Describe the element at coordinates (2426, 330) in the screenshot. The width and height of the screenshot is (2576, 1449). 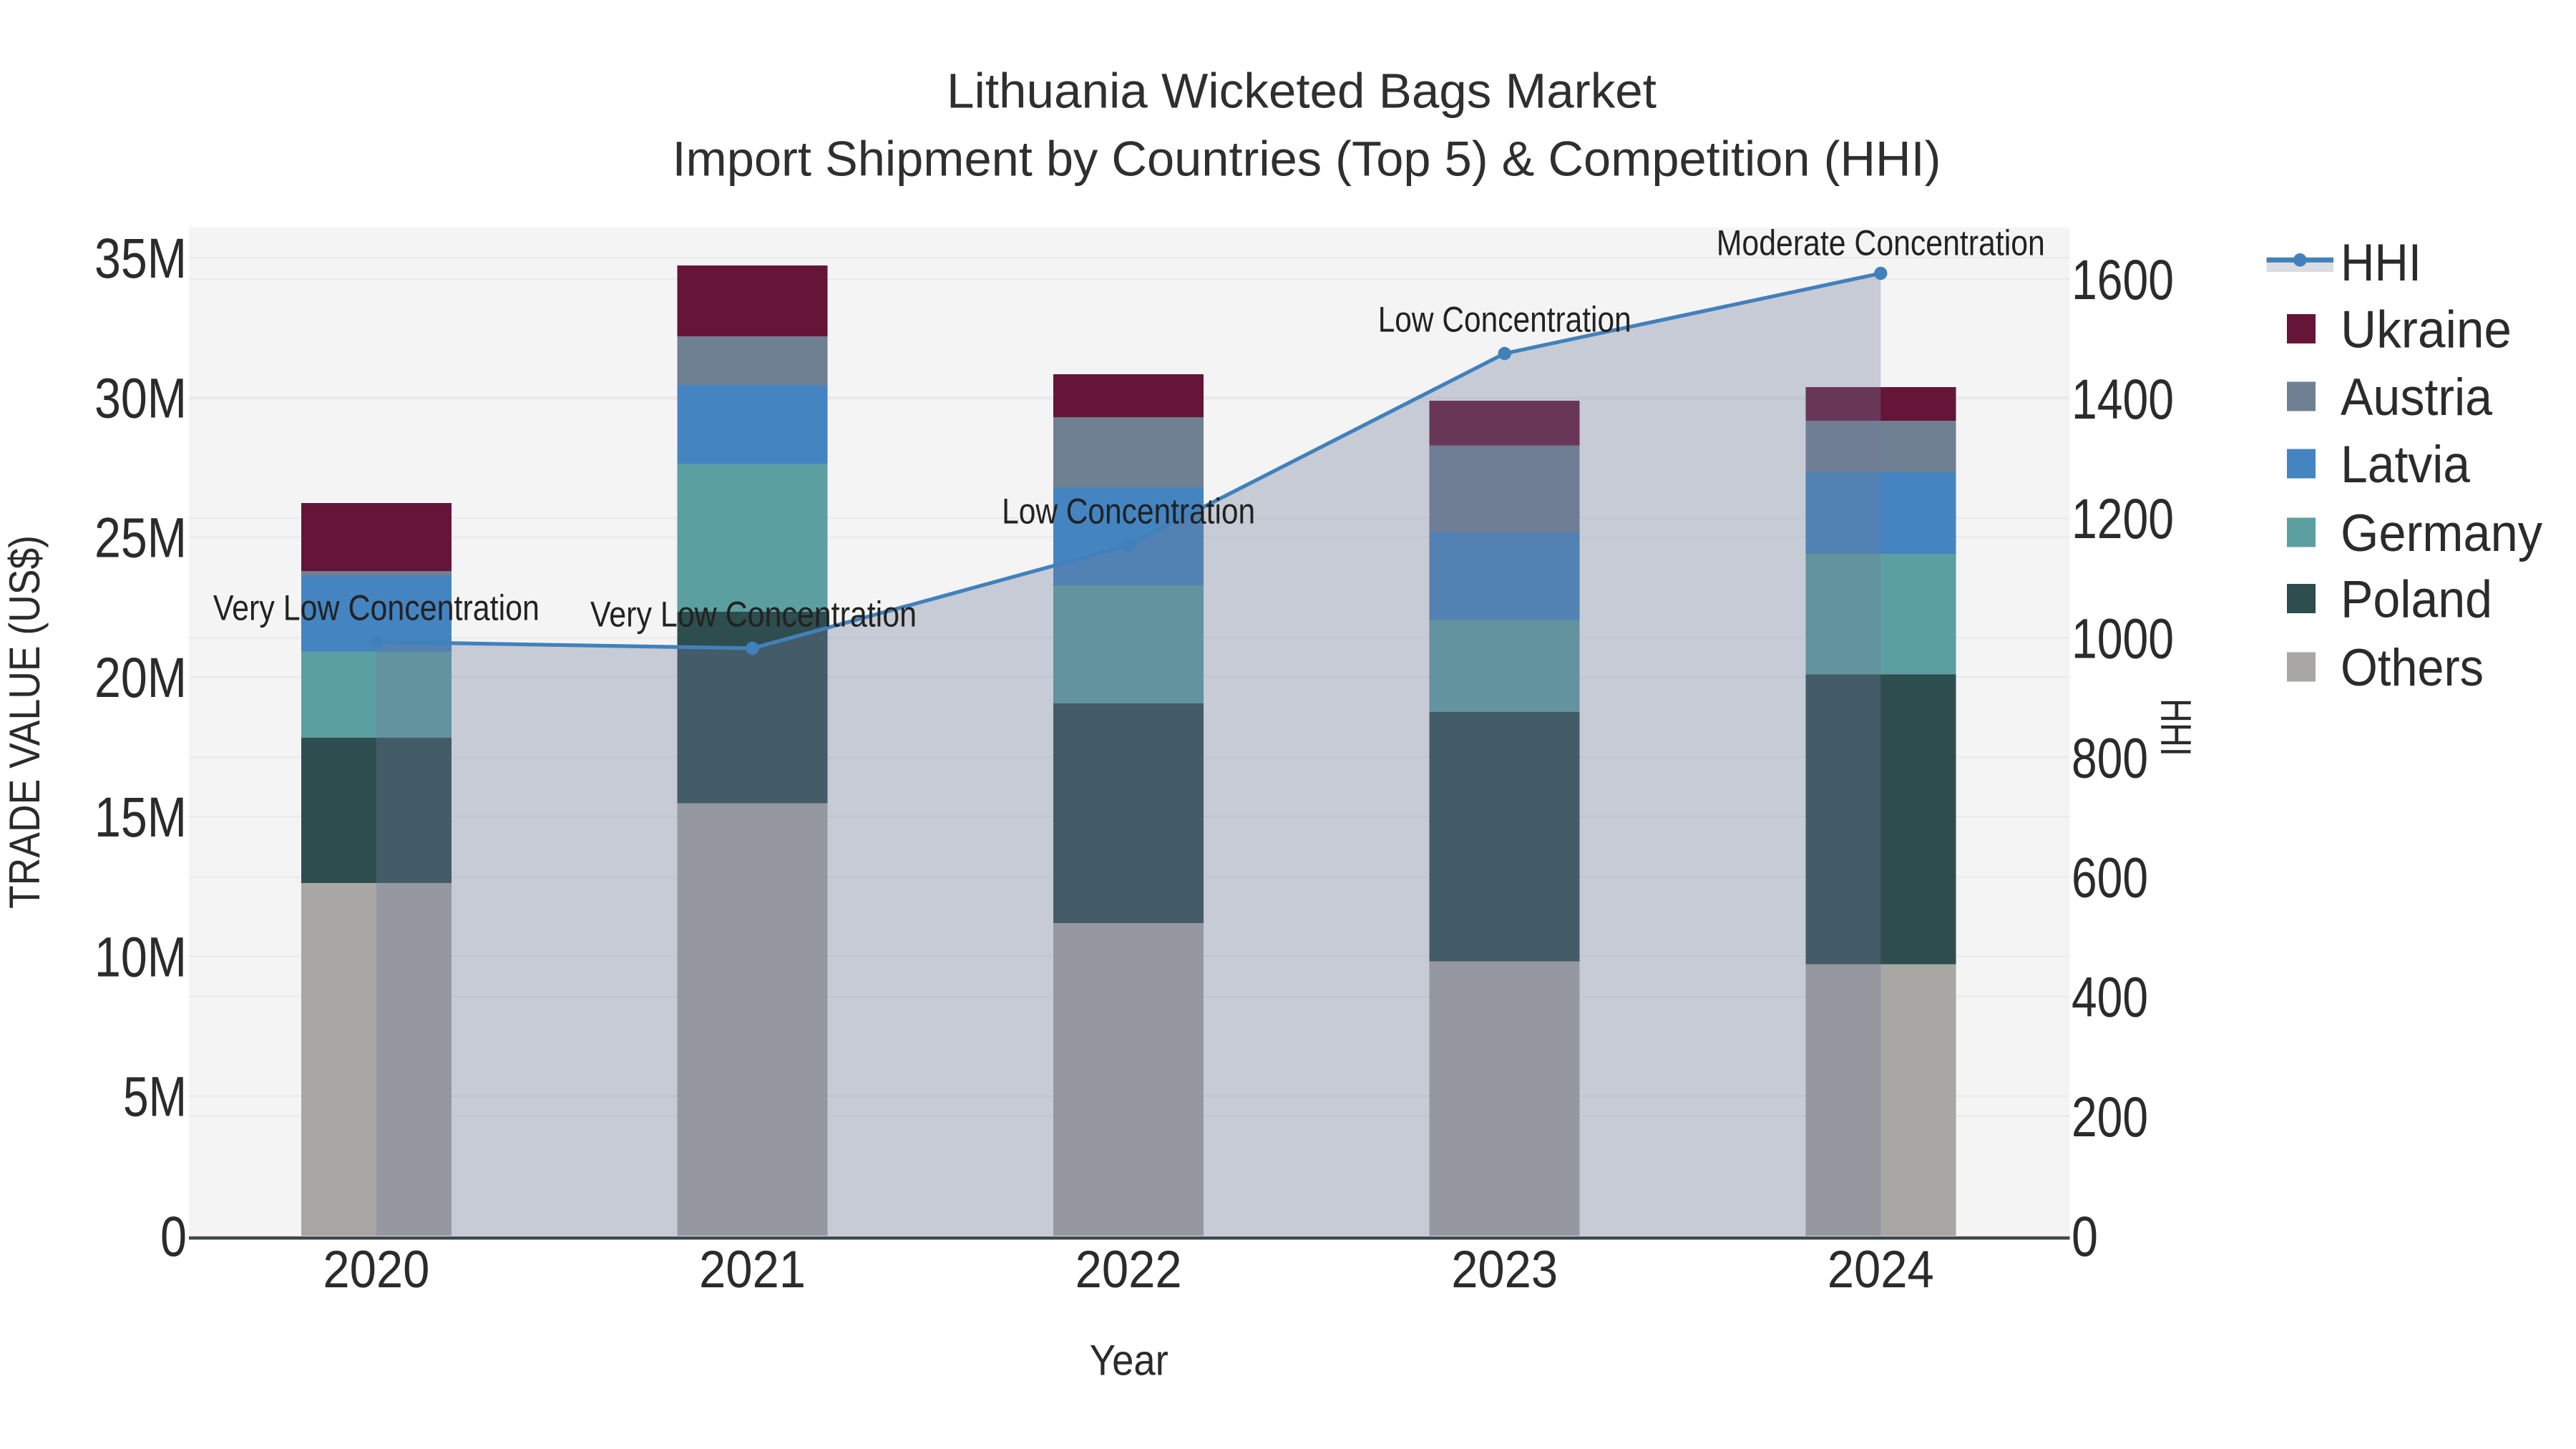
I see `svg-text: Ukraine` at that location.